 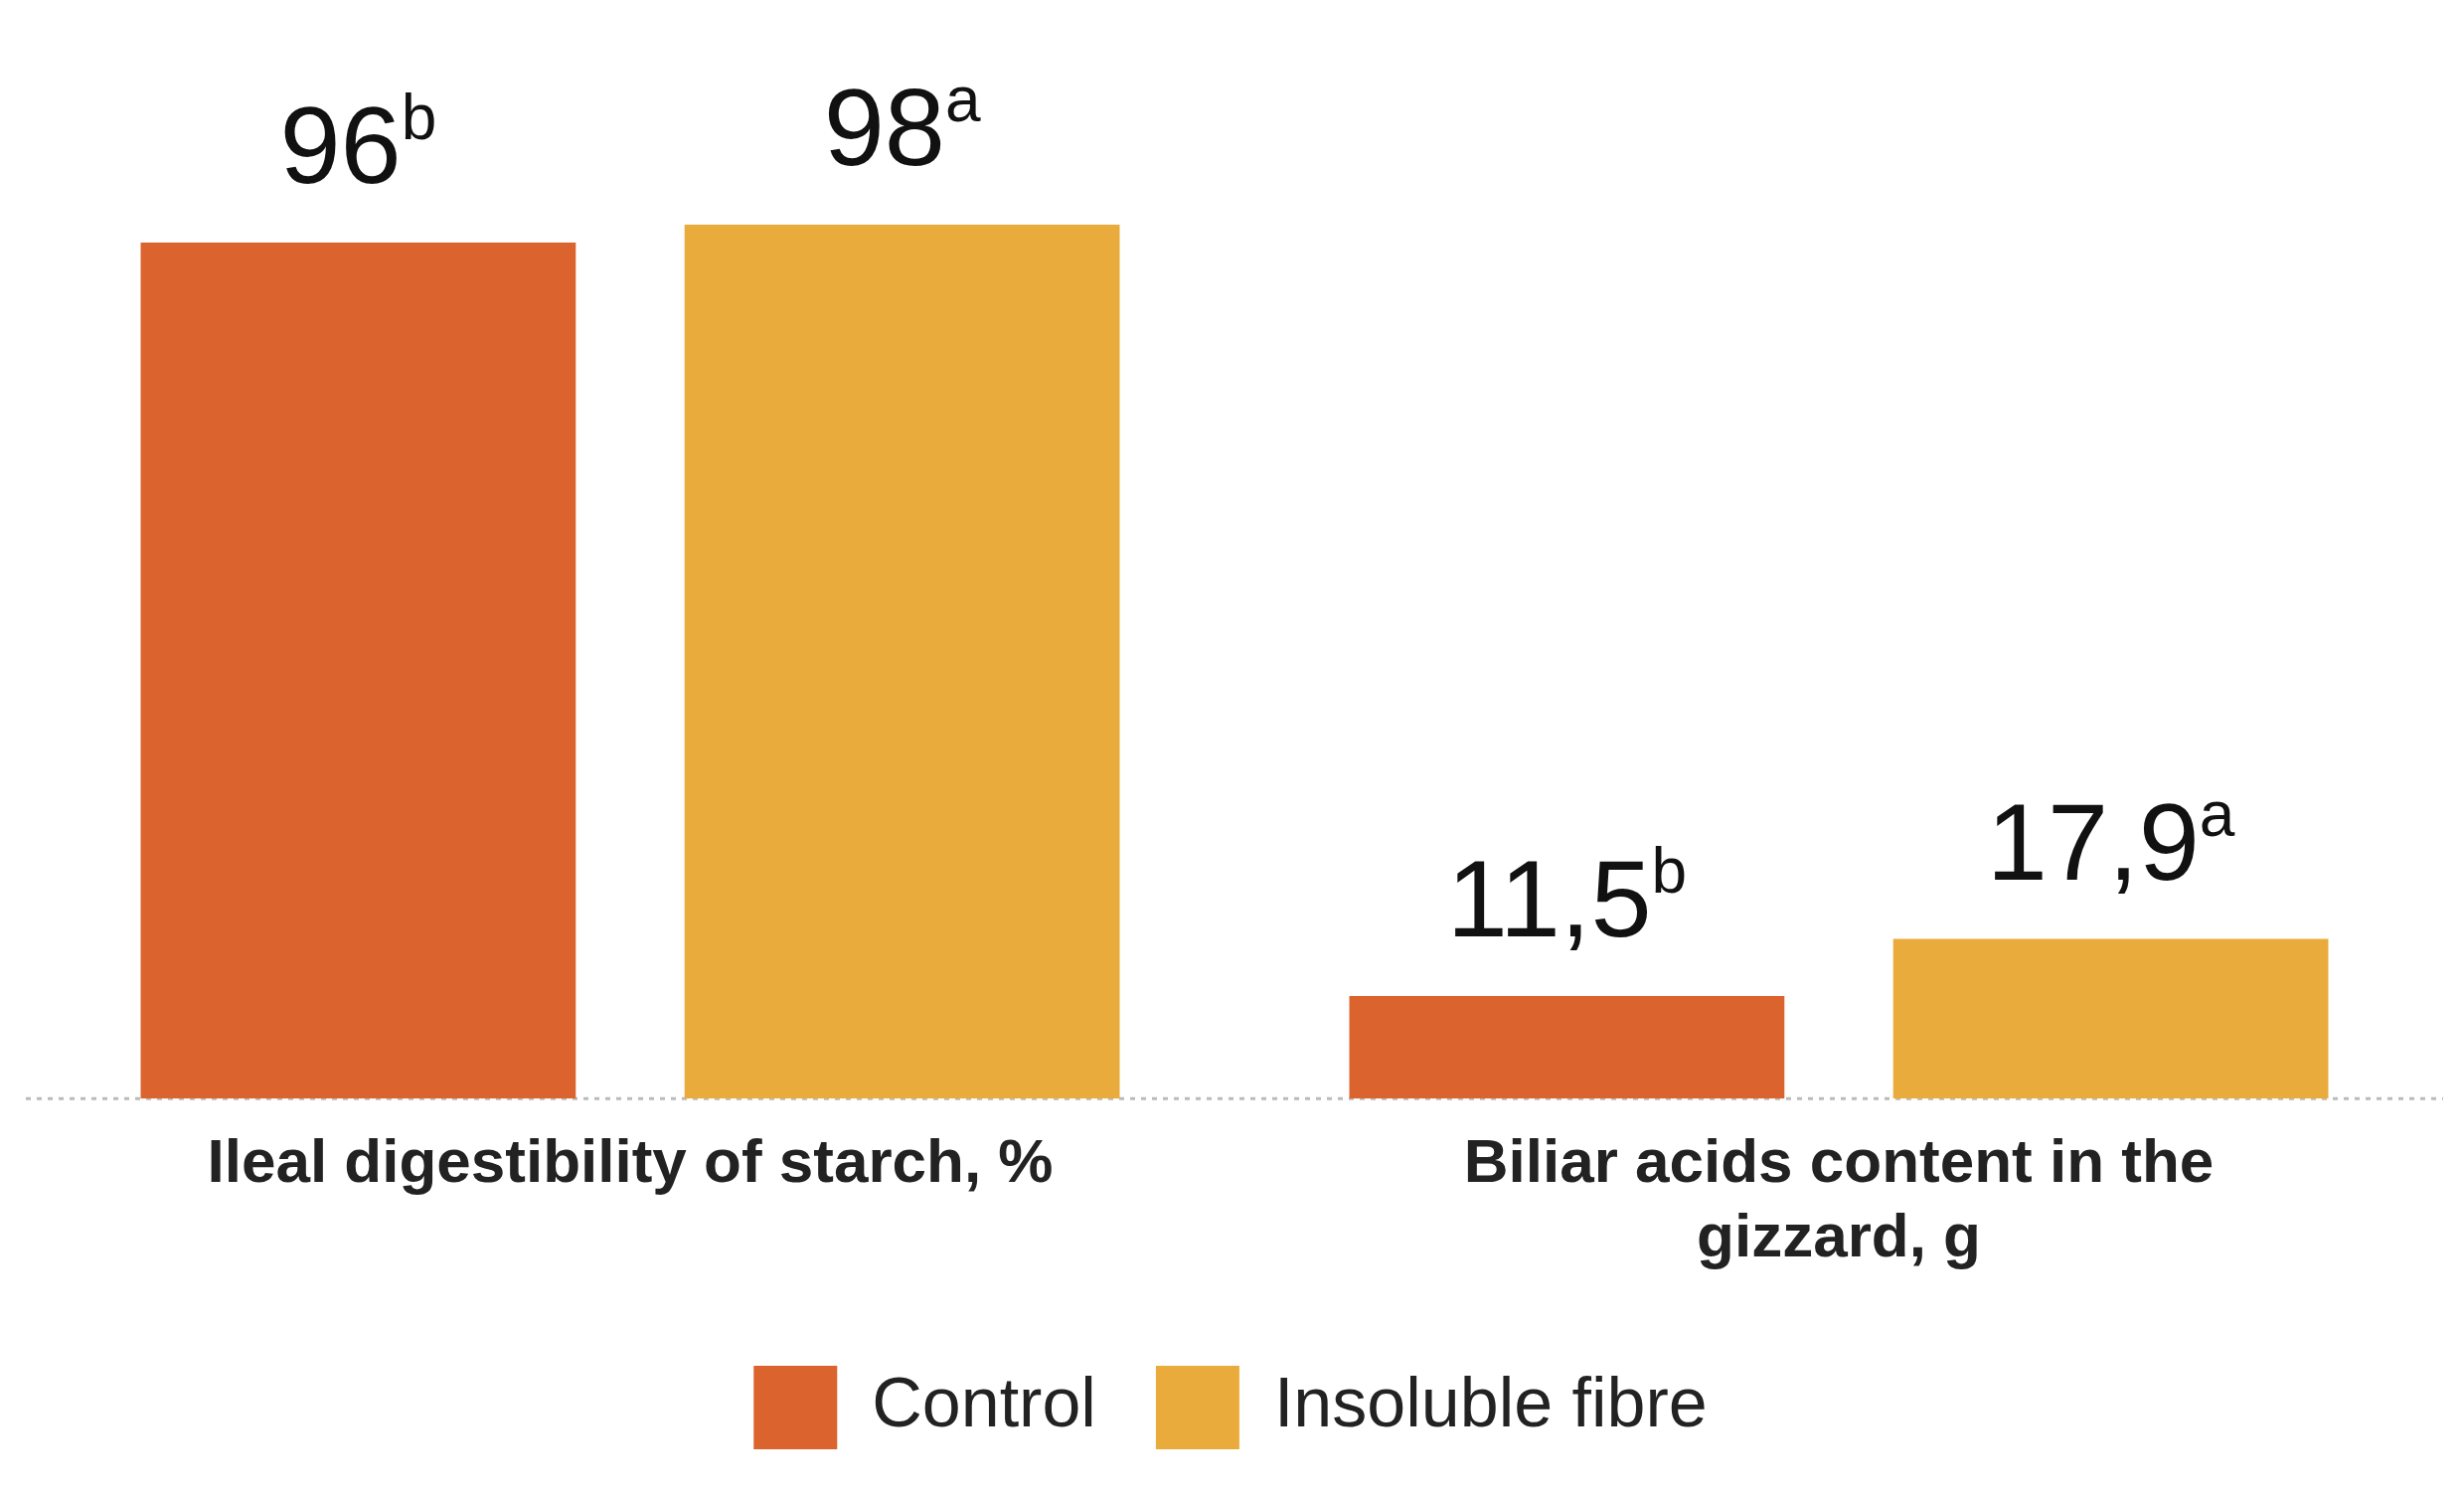 What do you see at coordinates (631, 1161) in the screenshot?
I see `x-tick-label: Ileal digestibility of starch, %` at bounding box center [631, 1161].